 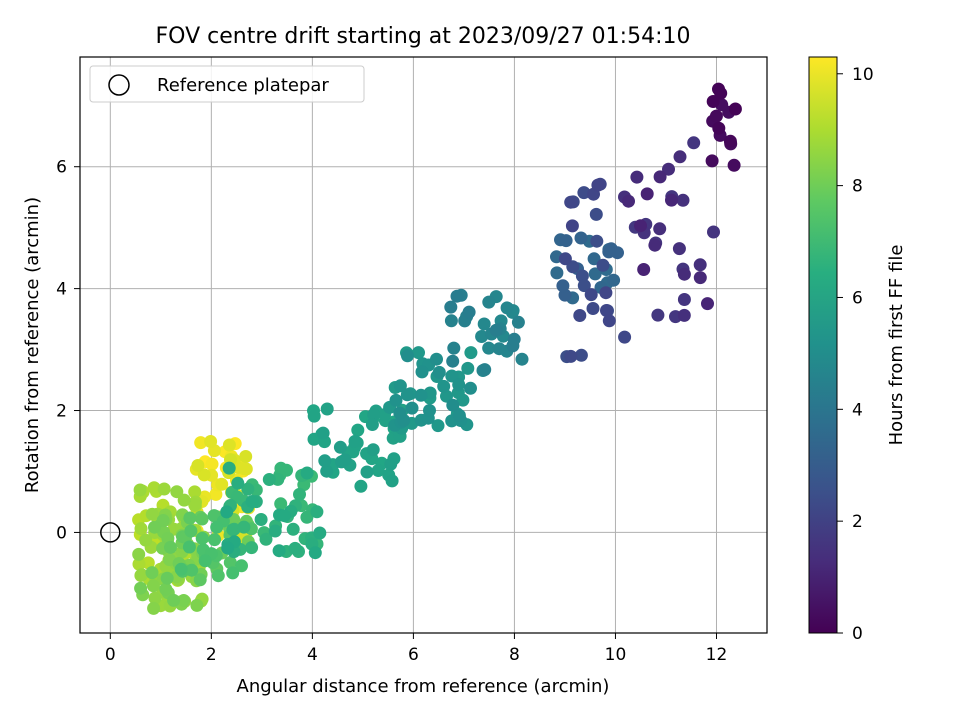 What do you see at coordinates (211, 655) in the screenshot?
I see `x-tick-label: 2` at bounding box center [211, 655].